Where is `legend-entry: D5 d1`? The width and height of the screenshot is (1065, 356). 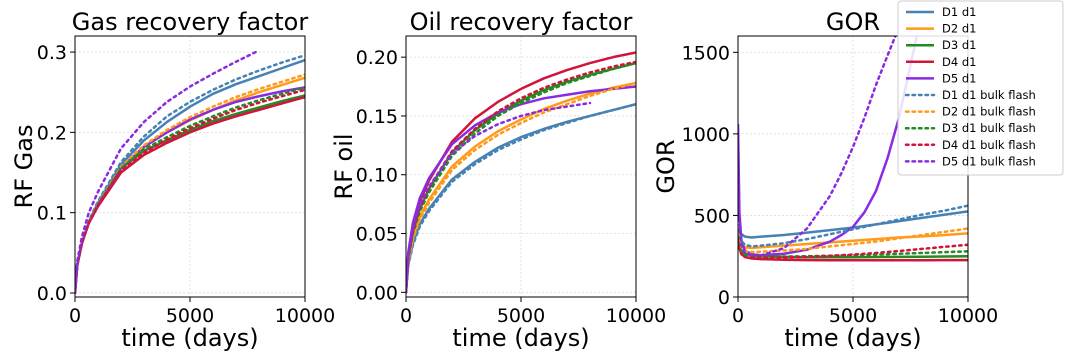
legend-entry: D5 d1 is located at coordinates (941, 78).